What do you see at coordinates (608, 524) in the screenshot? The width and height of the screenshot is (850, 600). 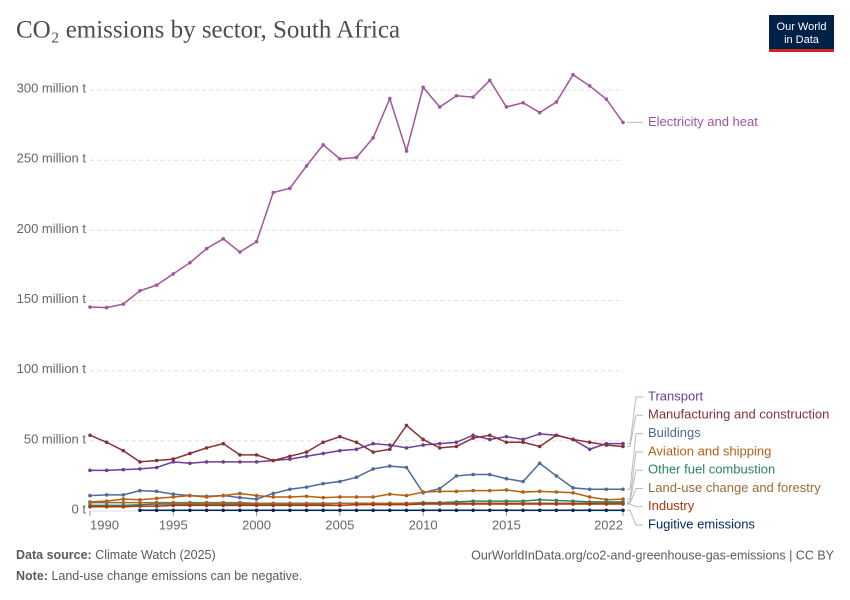 I see `x-tick-label: 2022` at bounding box center [608, 524].